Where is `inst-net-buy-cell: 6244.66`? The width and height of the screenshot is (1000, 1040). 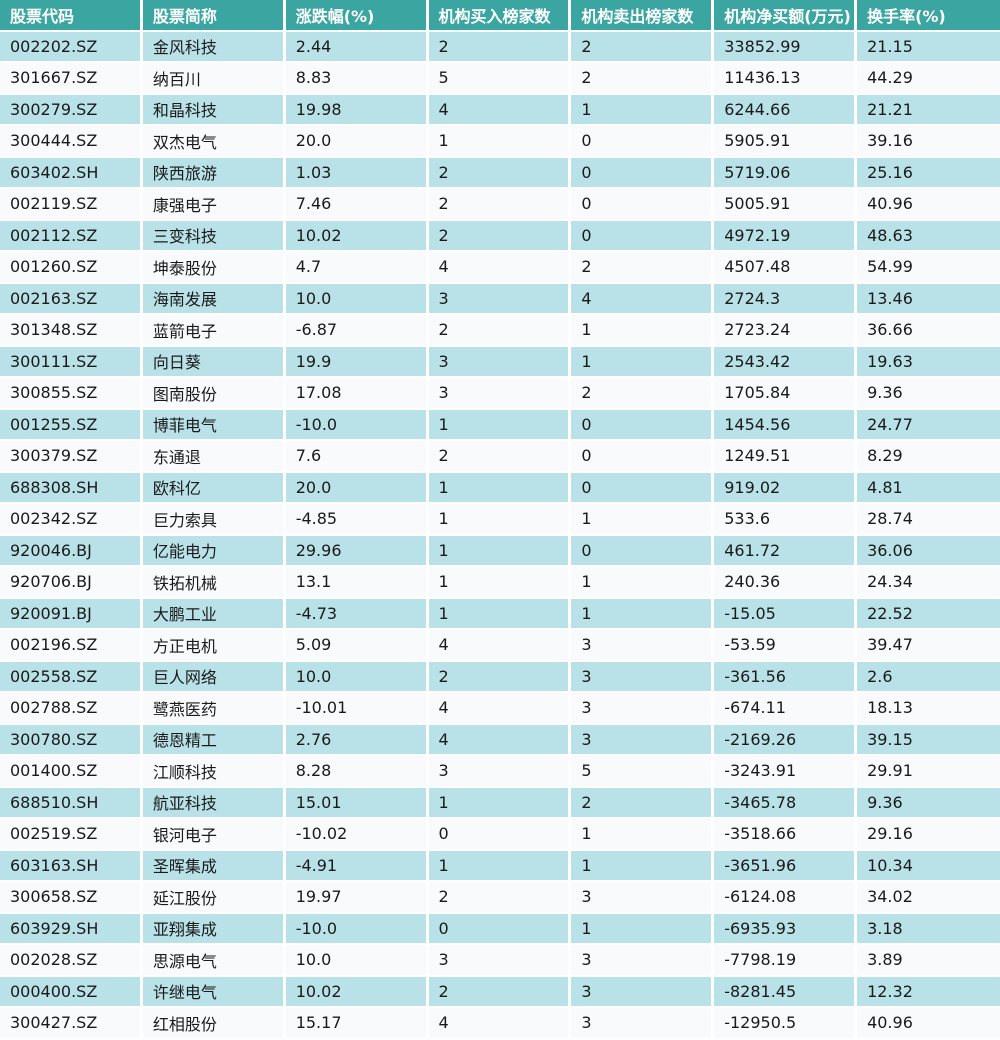 inst-net-buy-cell: 6244.66 is located at coordinates (786, 110).